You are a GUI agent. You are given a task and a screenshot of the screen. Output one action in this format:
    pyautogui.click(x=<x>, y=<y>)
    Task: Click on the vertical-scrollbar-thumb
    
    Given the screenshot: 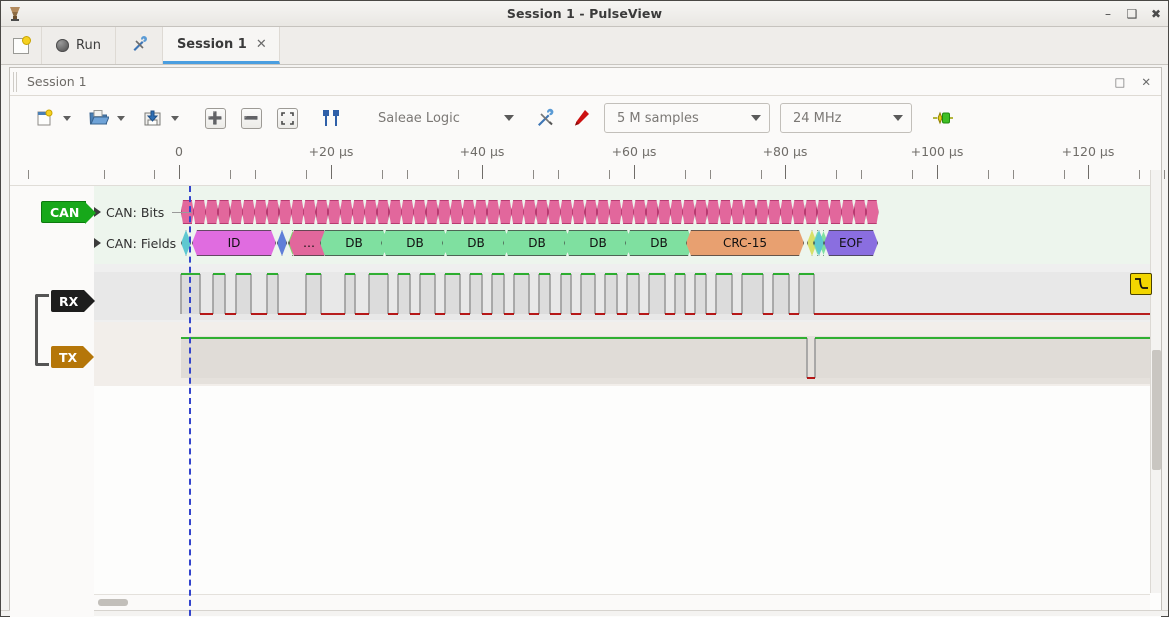 What is the action you would take?
    pyautogui.click(x=1156, y=410)
    